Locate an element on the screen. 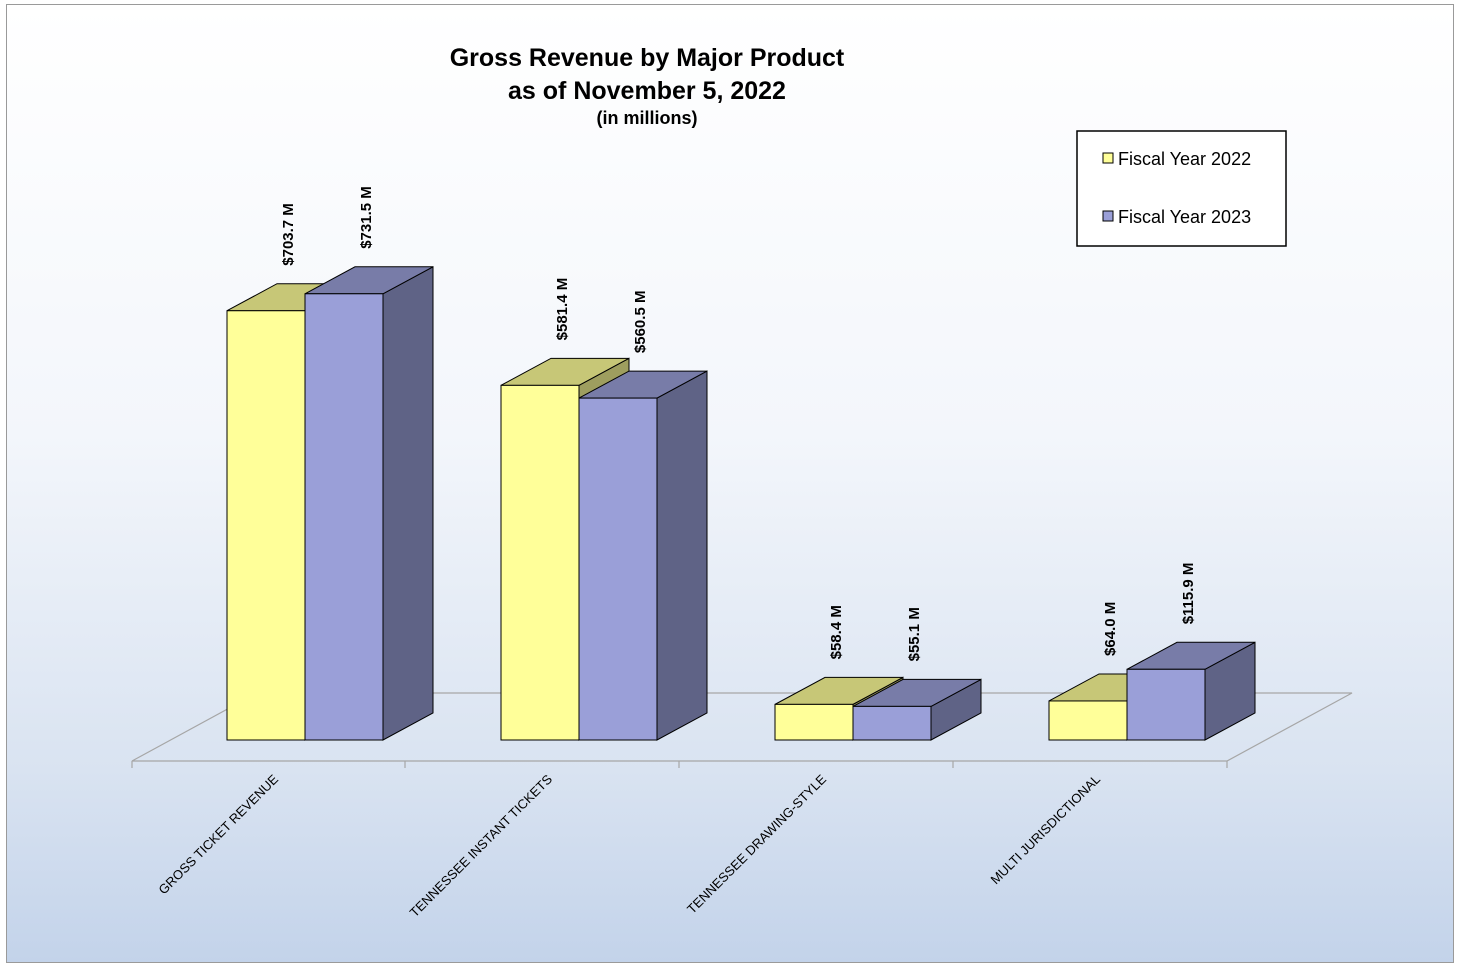  legend-label-fy2022: Fiscal Year 2022 is located at coordinates (1184, 159).